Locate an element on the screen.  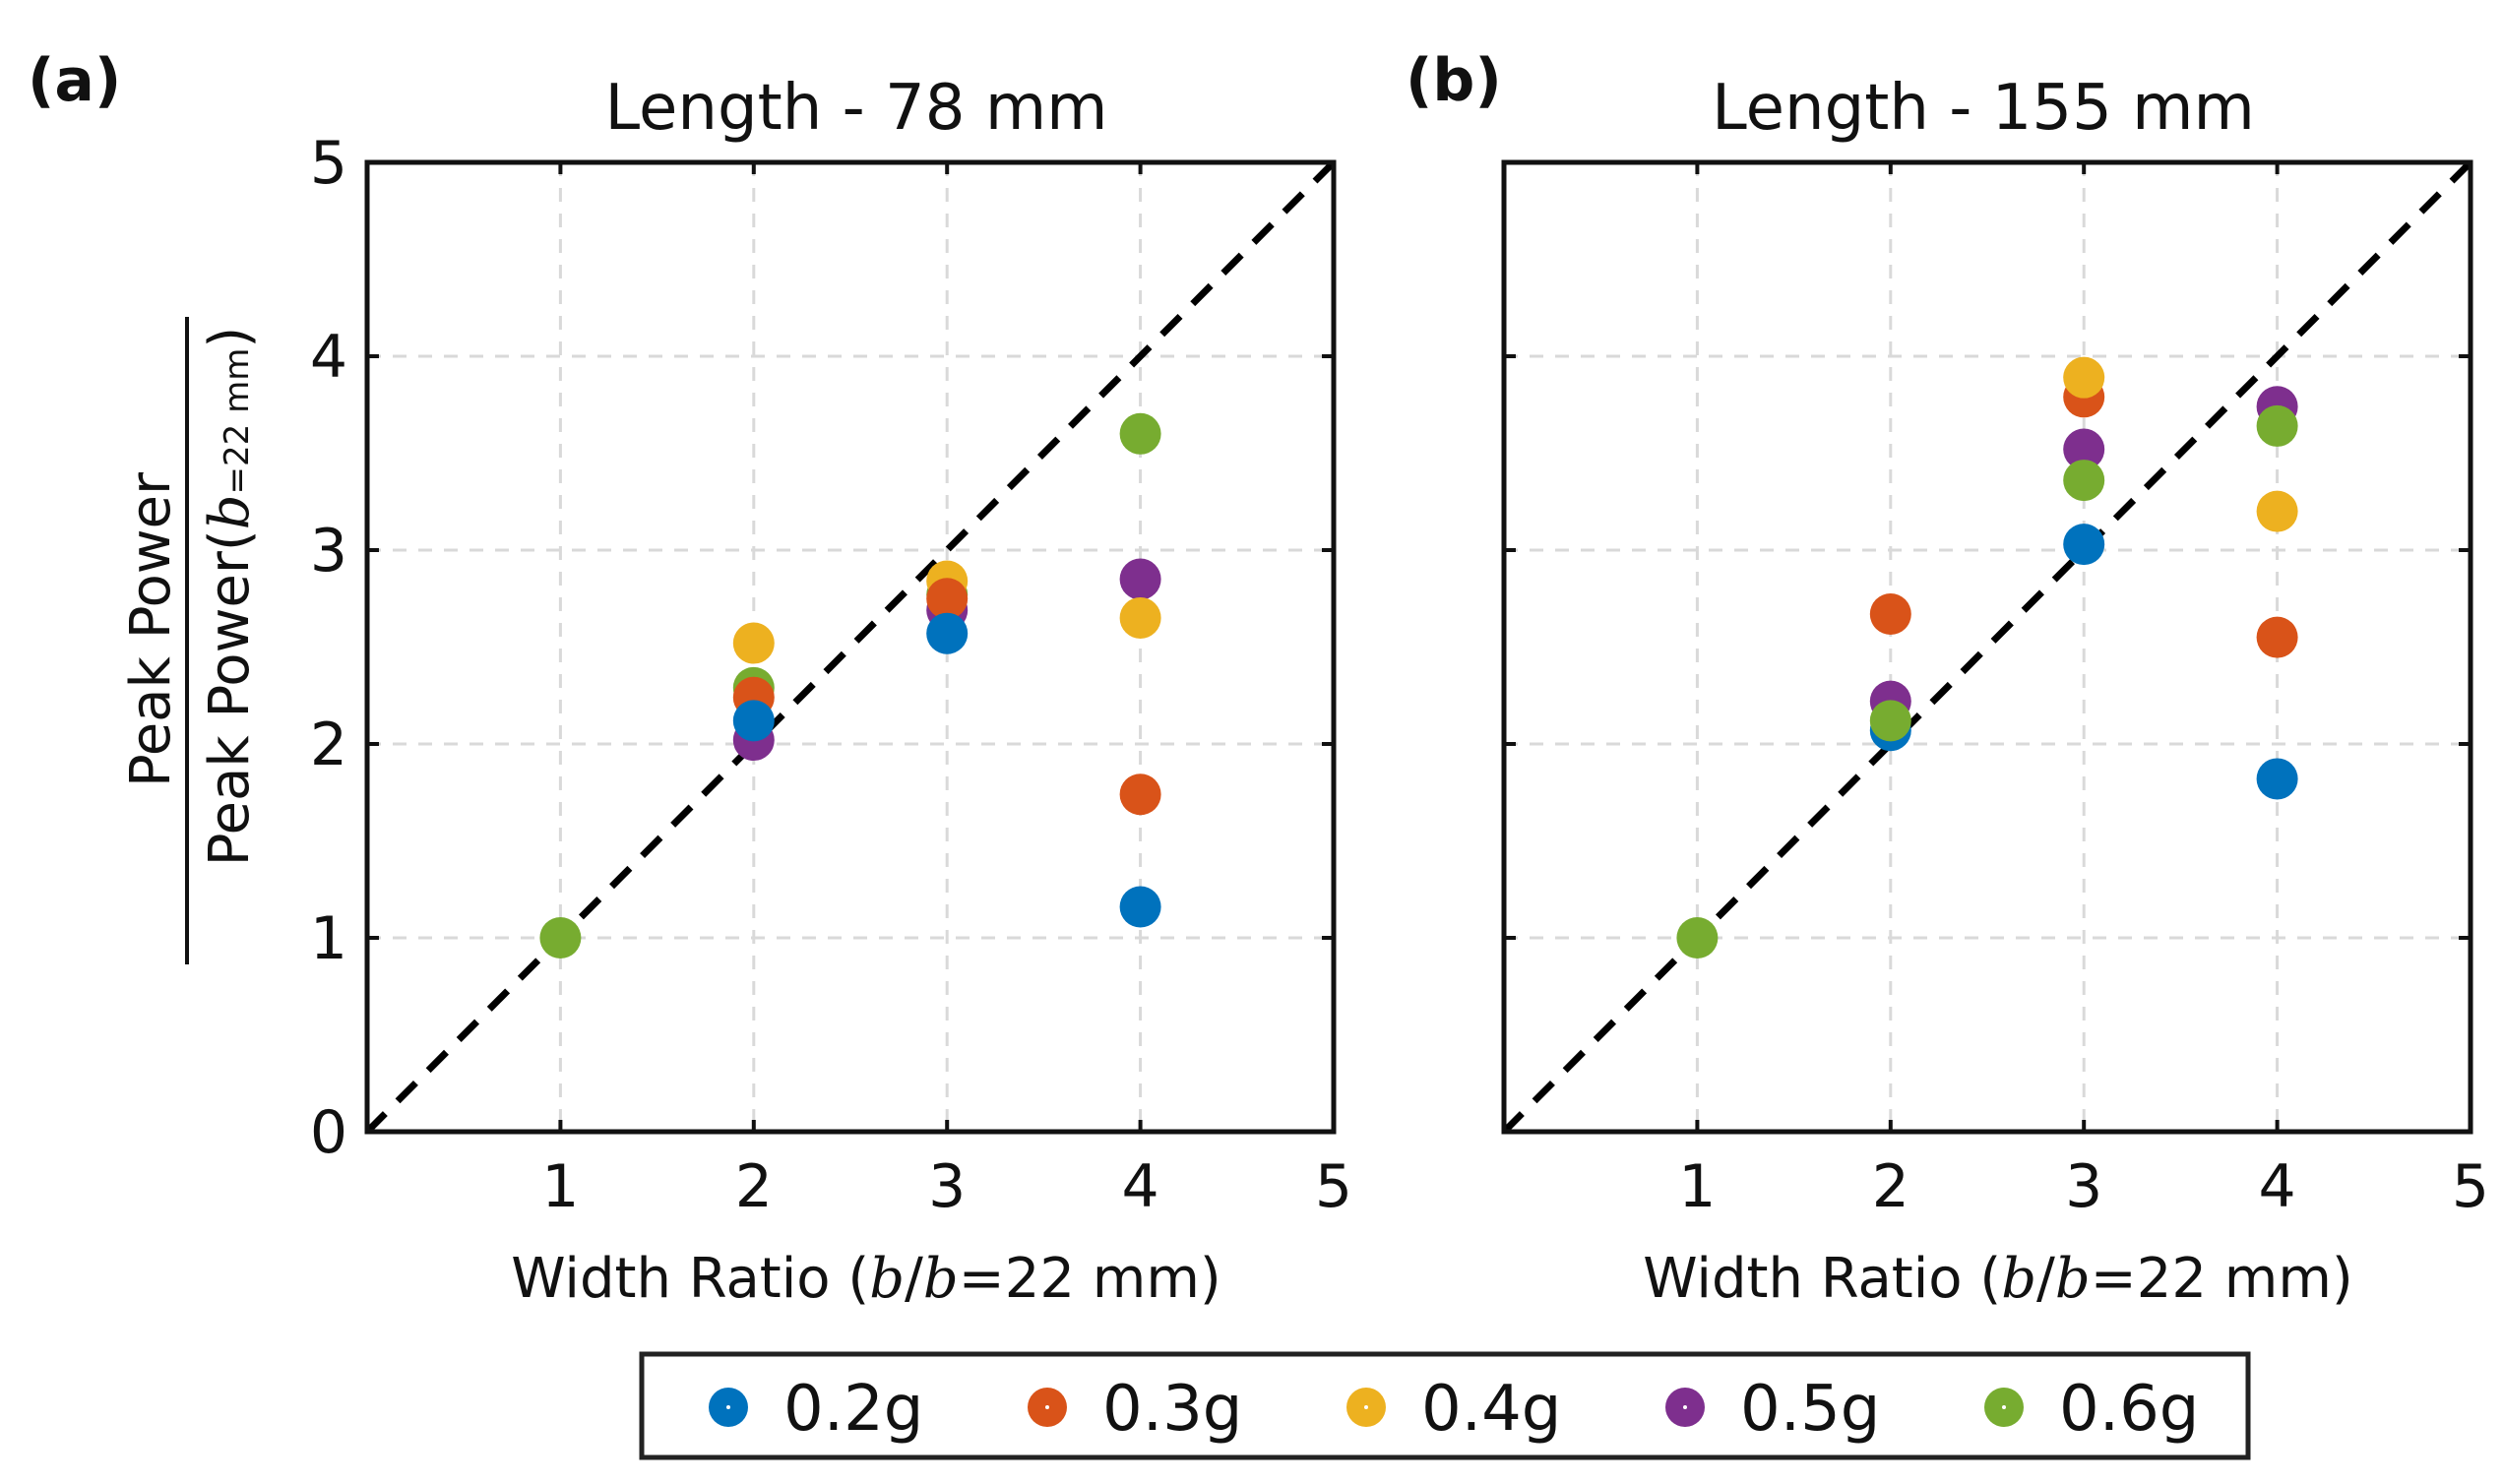
y-tick-label: 1 is located at coordinates (329, 939).